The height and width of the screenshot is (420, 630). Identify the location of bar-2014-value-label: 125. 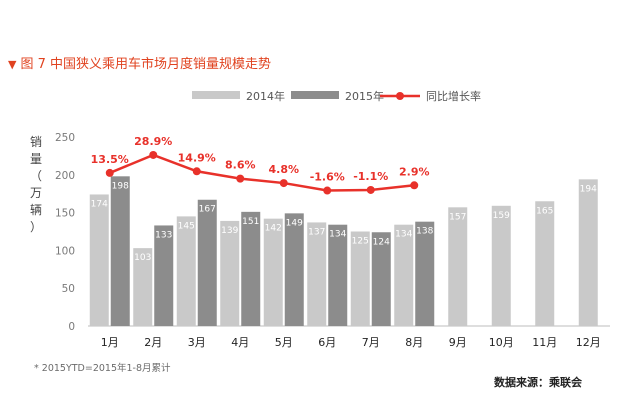
(360, 242).